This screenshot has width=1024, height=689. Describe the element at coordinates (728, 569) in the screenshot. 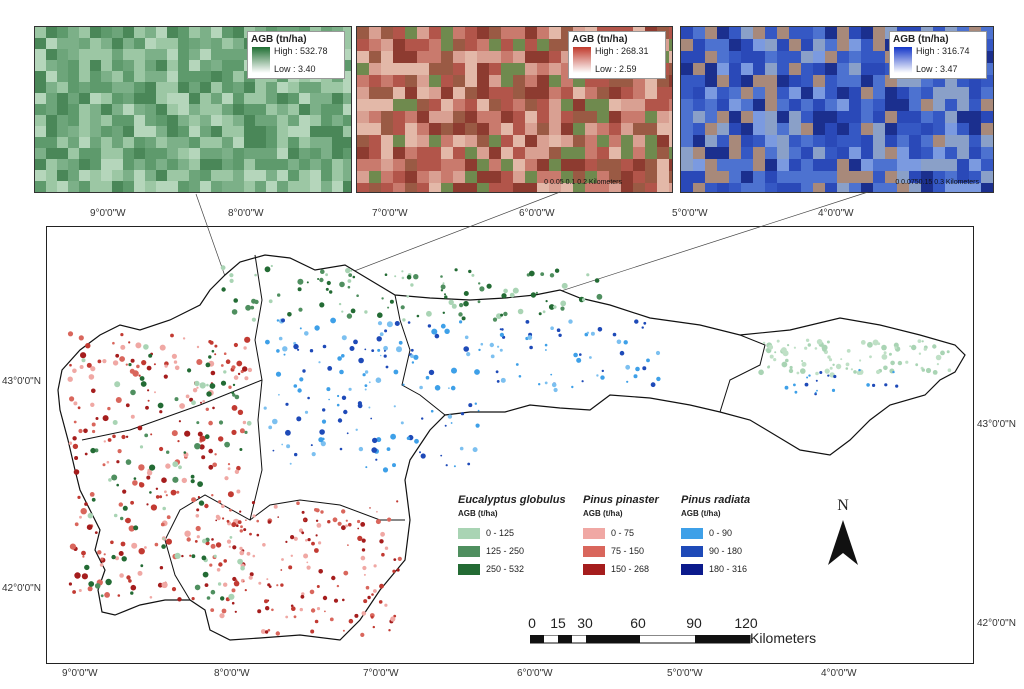

I see `legend-class-label: 180 - 316` at that location.